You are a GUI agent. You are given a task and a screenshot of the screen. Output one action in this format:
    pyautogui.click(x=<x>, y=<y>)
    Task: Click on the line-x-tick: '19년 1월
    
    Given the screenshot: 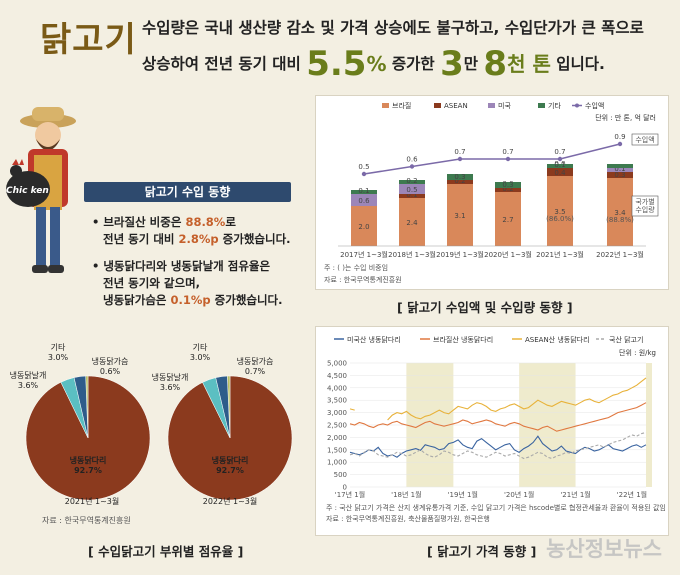 What is the action you would take?
    pyautogui.click(x=463, y=494)
    